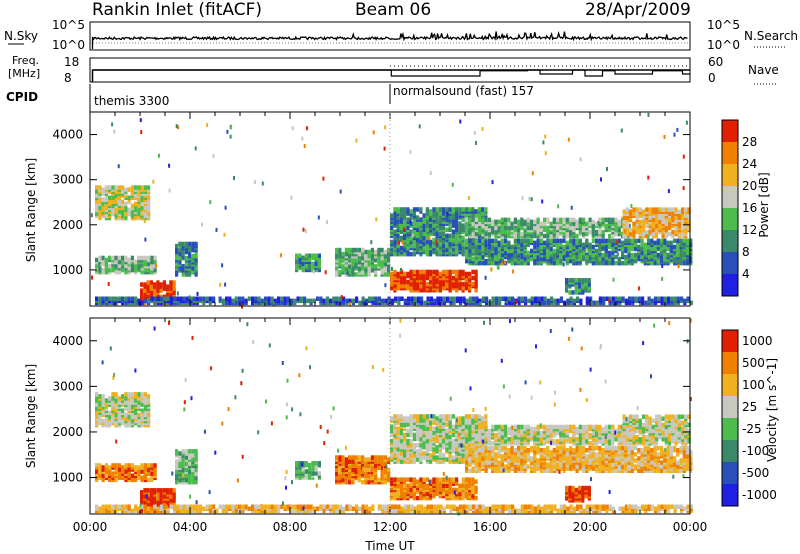 This screenshot has height=554, width=800. Describe the element at coordinates (68, 78) in the screenshot. I see `frequency-tick-bottom: 8` at that location.